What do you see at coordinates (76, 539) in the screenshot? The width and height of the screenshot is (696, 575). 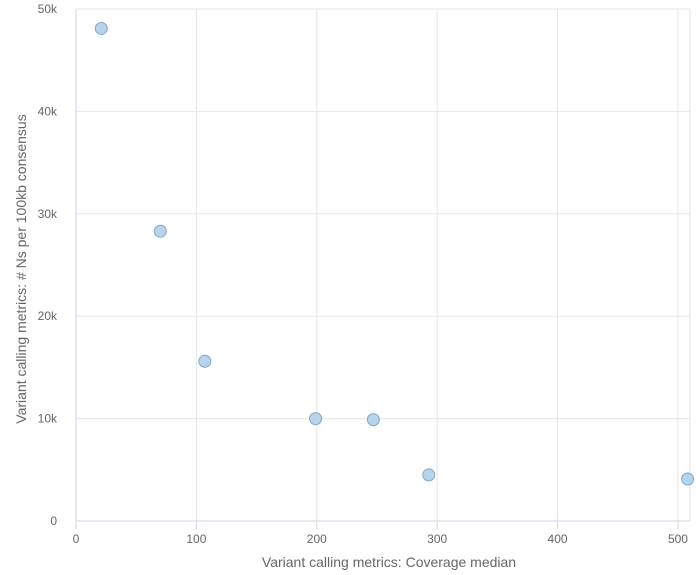 I see `x-tick-label: 0` at bounding box center [76, 539].